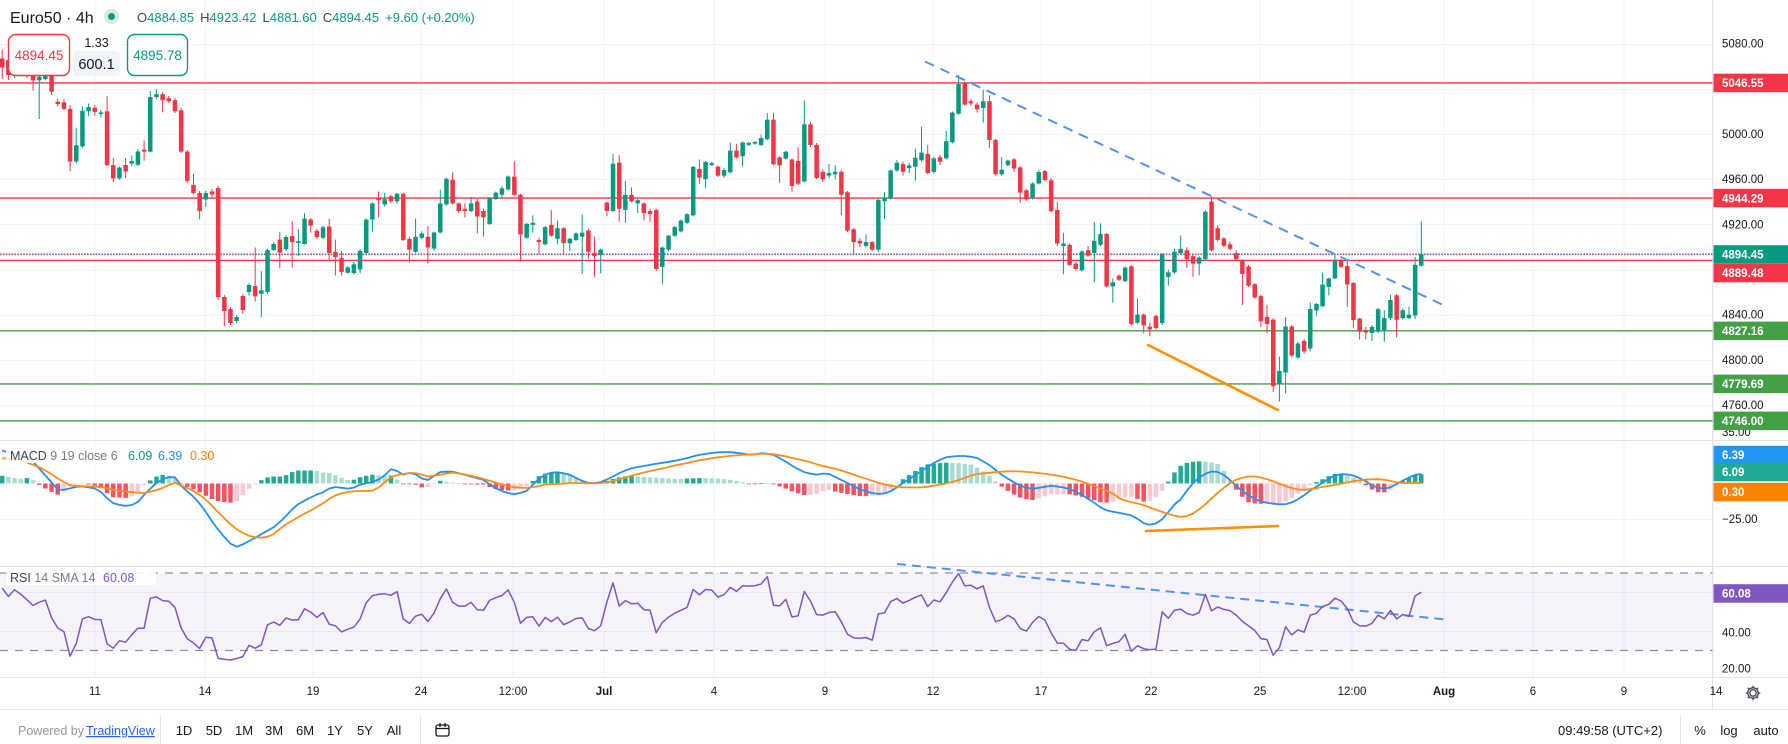 The height and width of the screenshot is (744, 1788). What do you see at coordinates (96, 65) in the screenshot?
I see `svg-text: 600.1` at bounding box center [96, 65].